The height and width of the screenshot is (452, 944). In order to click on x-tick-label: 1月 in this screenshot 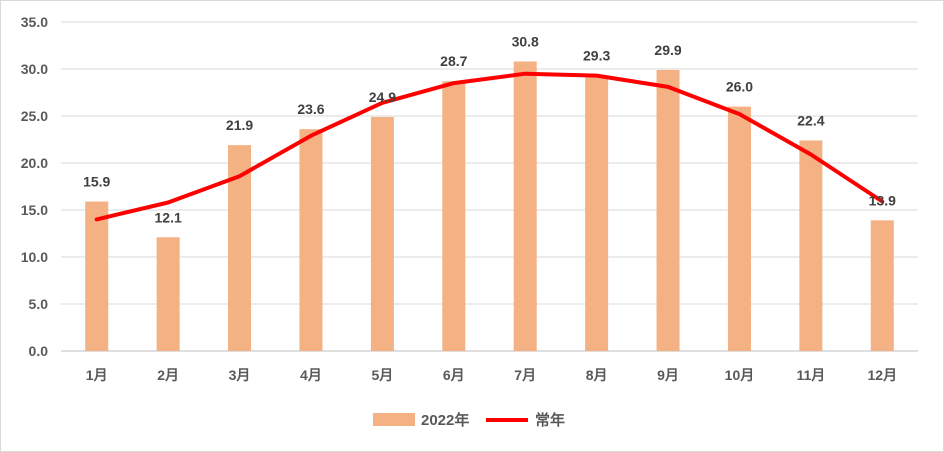, I will do `click(97, 375)`.